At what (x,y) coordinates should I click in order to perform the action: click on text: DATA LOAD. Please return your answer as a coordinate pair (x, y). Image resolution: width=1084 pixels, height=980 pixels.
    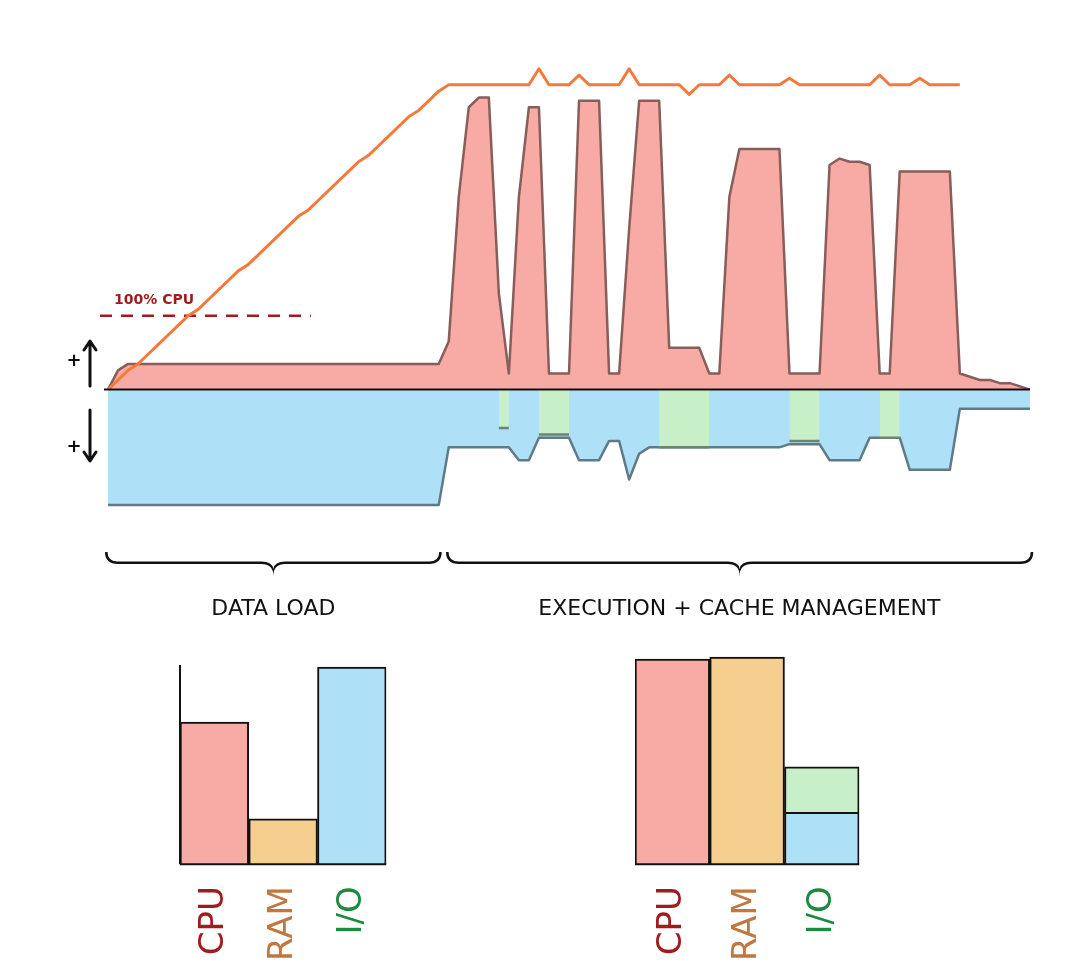
    Looking at the image, I should click on (273, 607).